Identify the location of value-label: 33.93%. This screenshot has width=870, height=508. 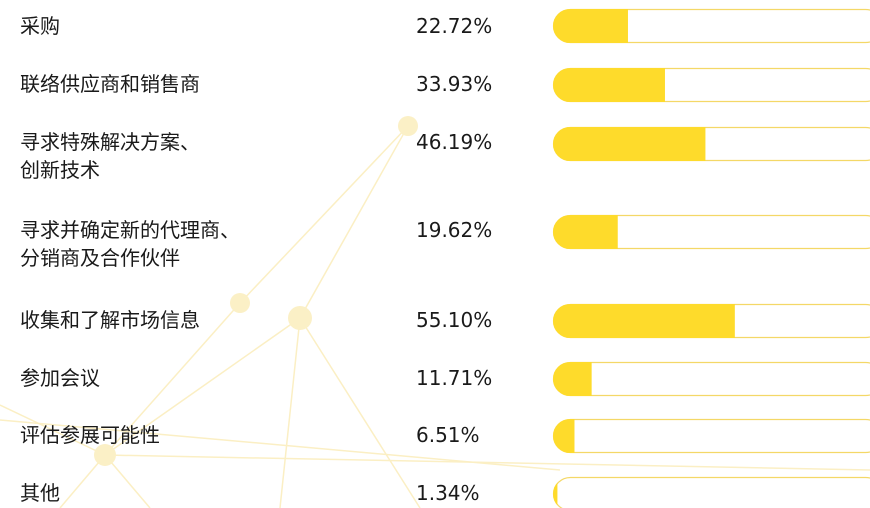
(454, 84).